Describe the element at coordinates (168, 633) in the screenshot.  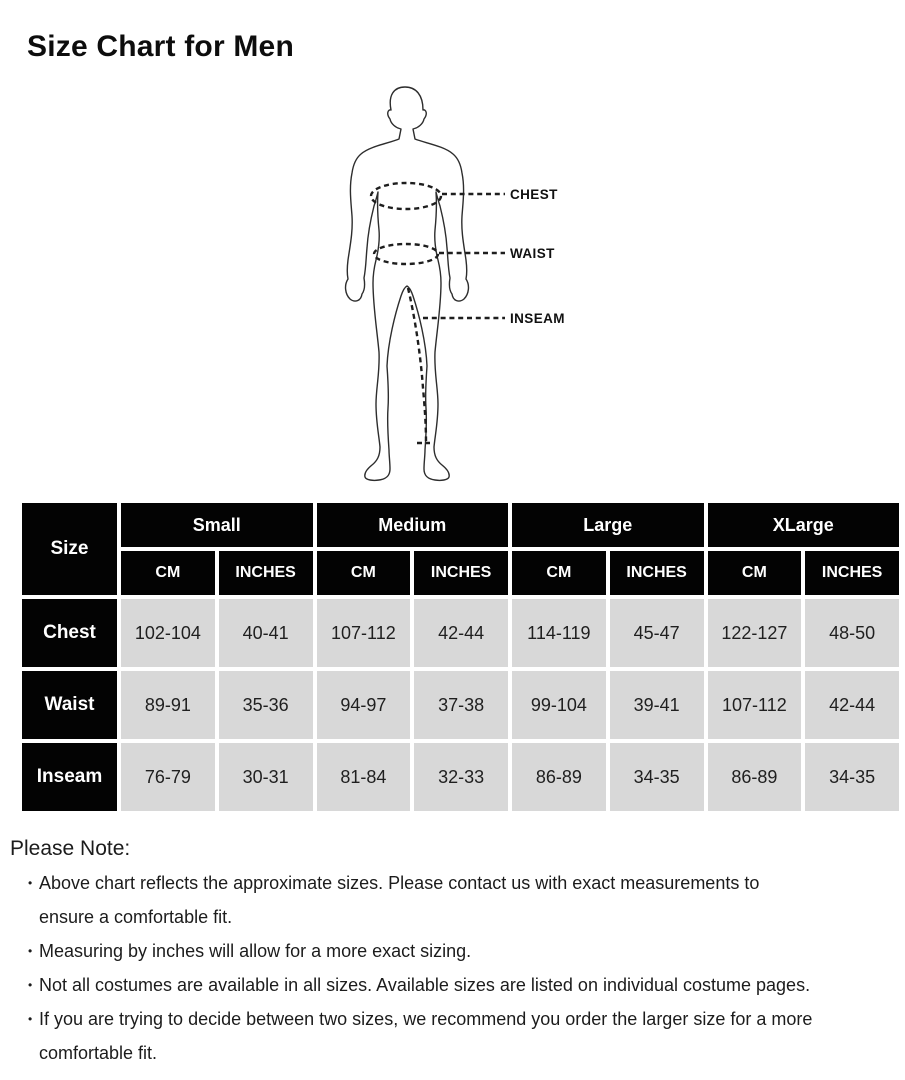
I see `chest-small-cm: 102-104` at that location.